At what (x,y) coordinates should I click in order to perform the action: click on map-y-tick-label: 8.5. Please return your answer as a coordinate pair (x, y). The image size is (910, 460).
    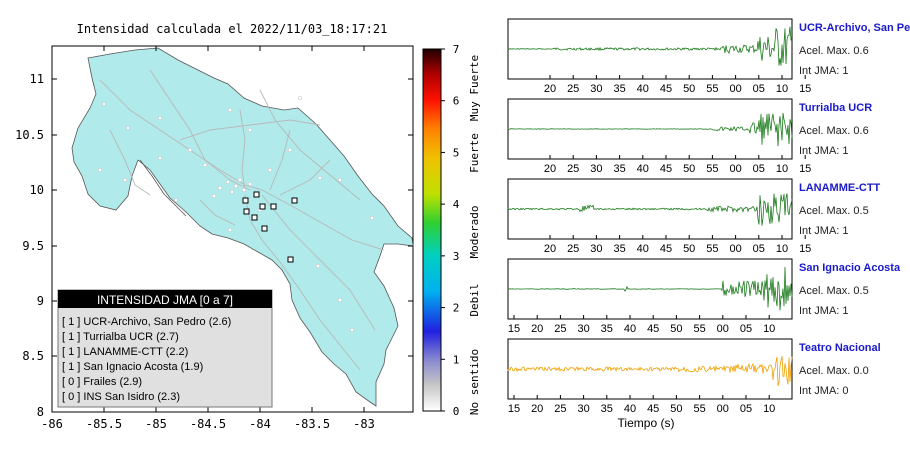
    Looking at the image, I should click on (33, 356).